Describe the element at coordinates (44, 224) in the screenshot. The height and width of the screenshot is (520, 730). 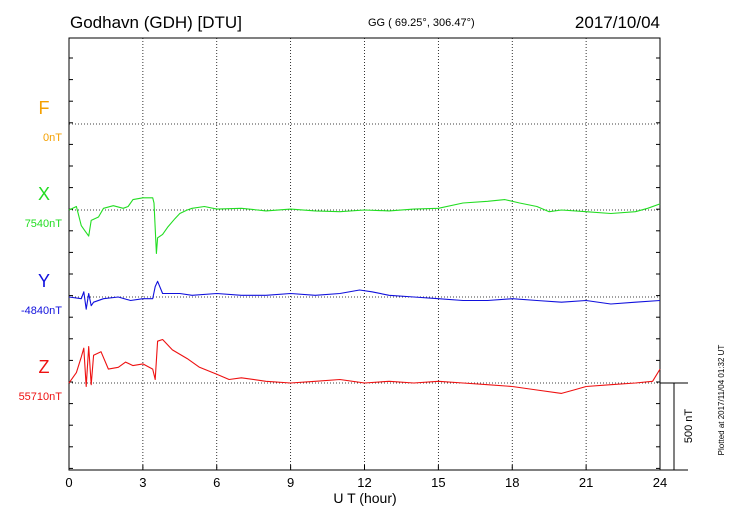
I see `series-baseline-x: 7540nT` at that location.